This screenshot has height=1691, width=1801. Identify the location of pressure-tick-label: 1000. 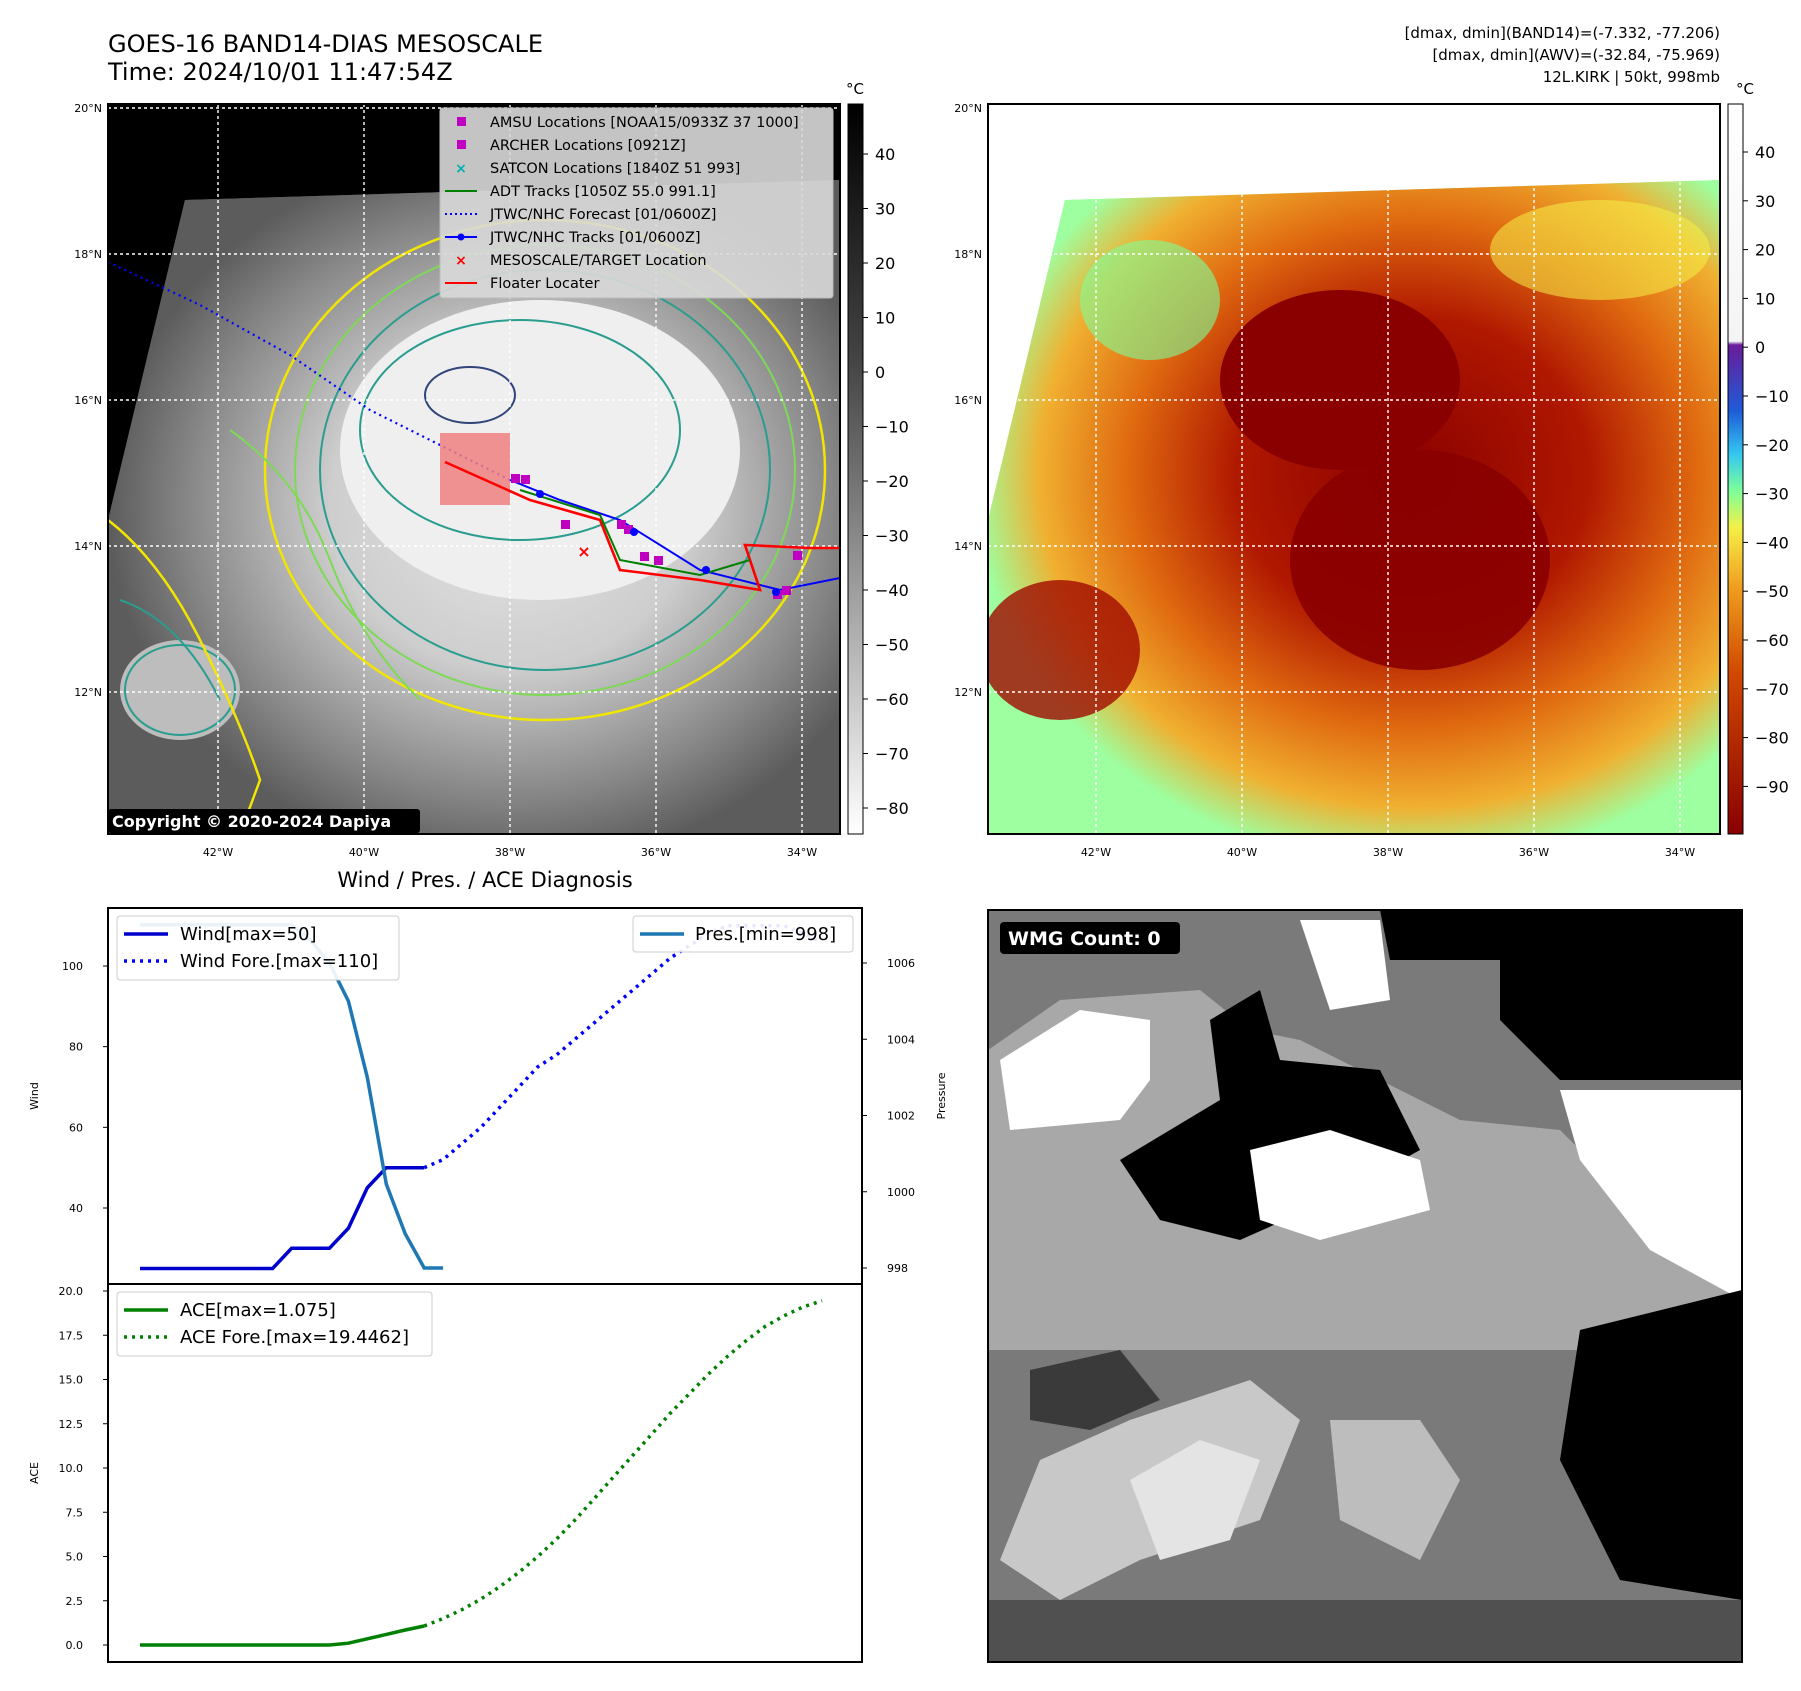
(901, 1192).